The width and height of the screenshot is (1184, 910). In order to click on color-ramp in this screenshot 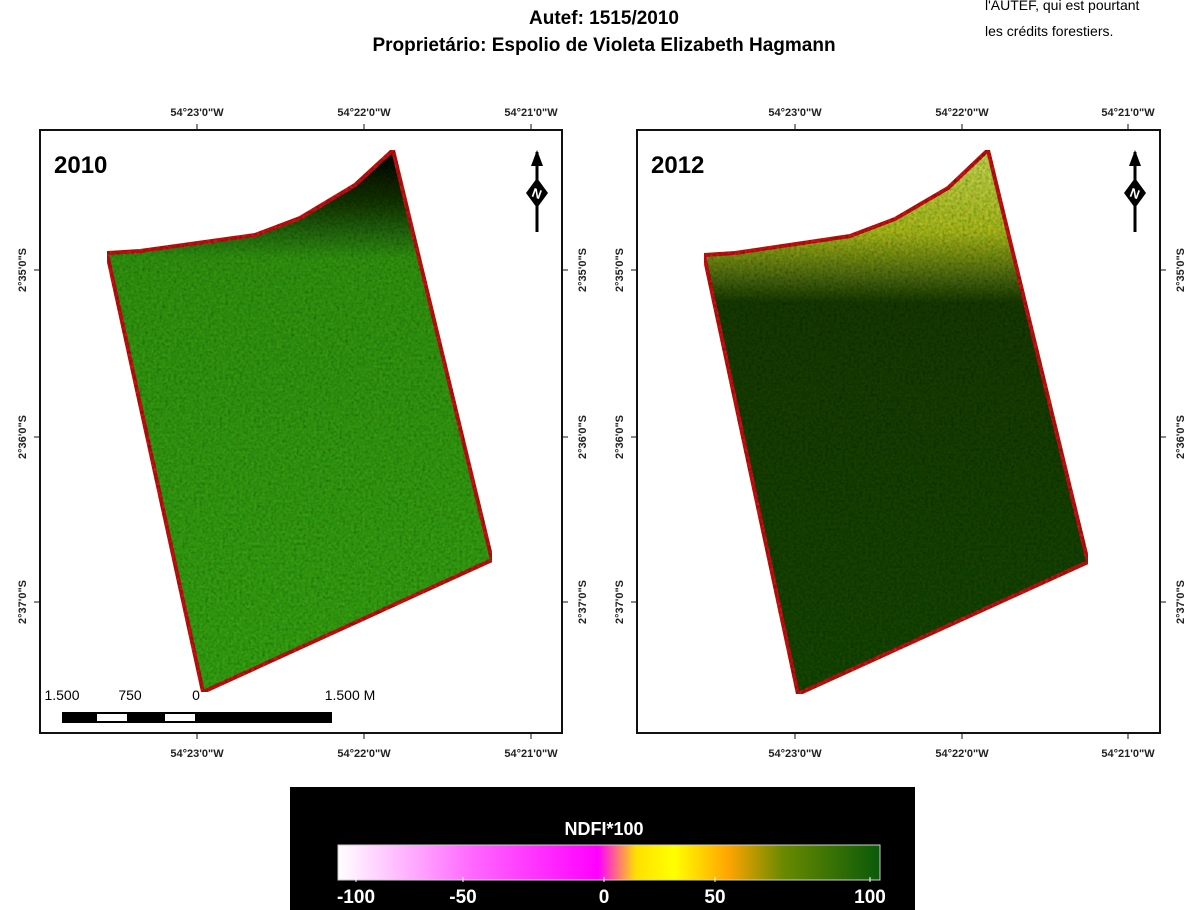, I will do `click(609, 862)`.